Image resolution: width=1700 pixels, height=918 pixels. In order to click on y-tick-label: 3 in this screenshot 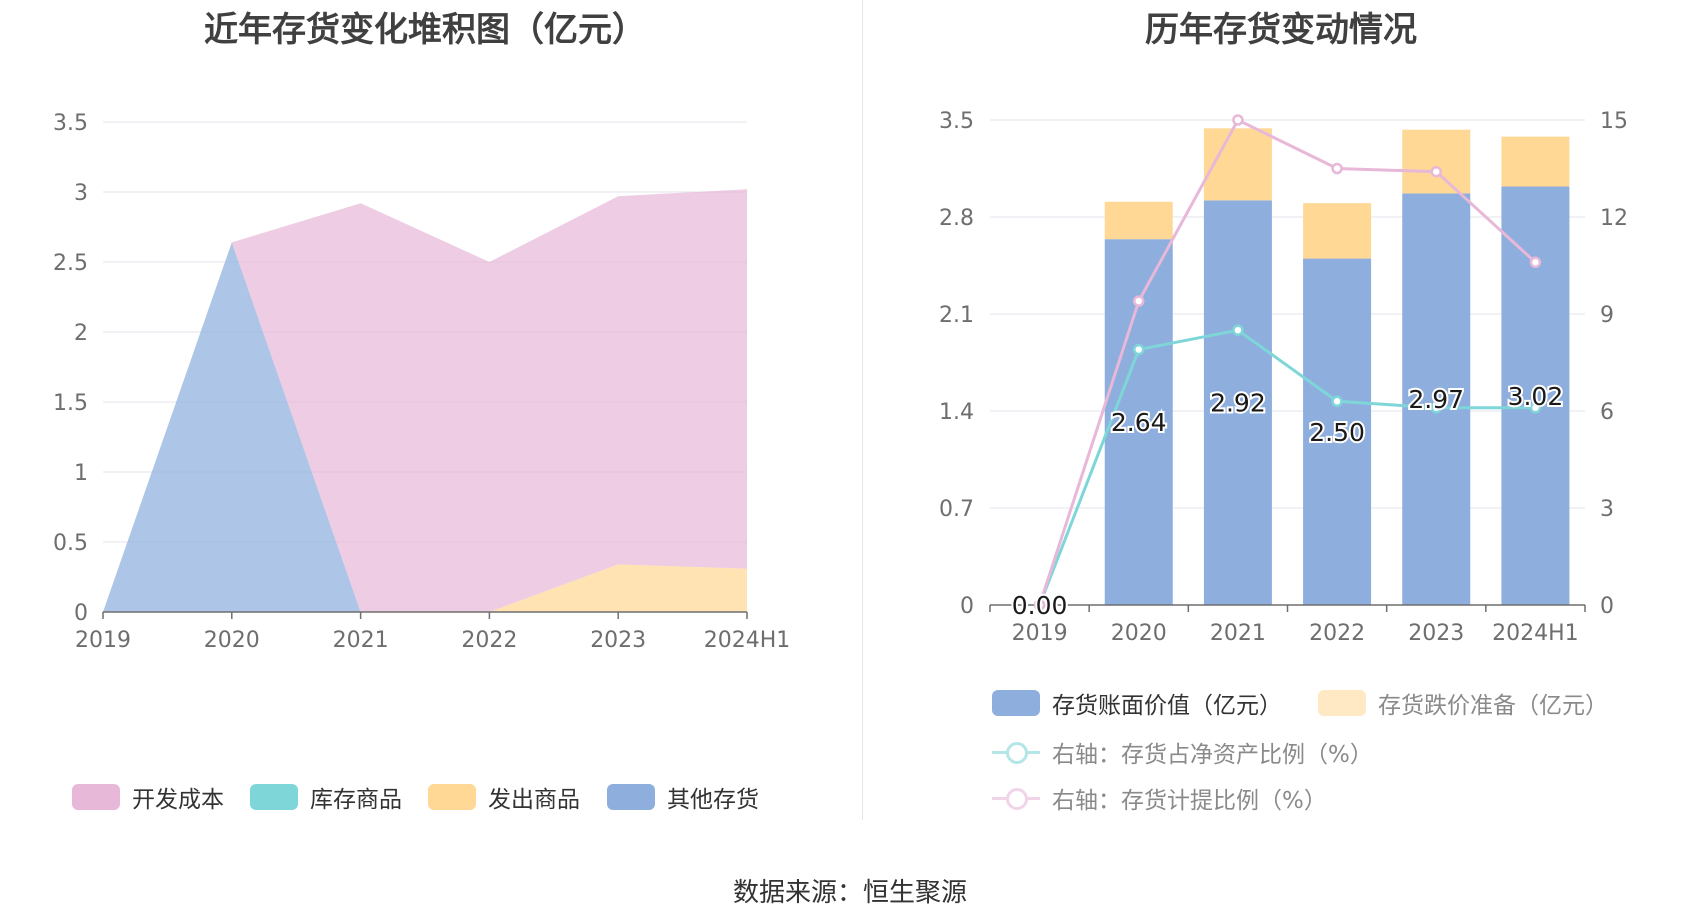, I will do `click(81, 193)`.